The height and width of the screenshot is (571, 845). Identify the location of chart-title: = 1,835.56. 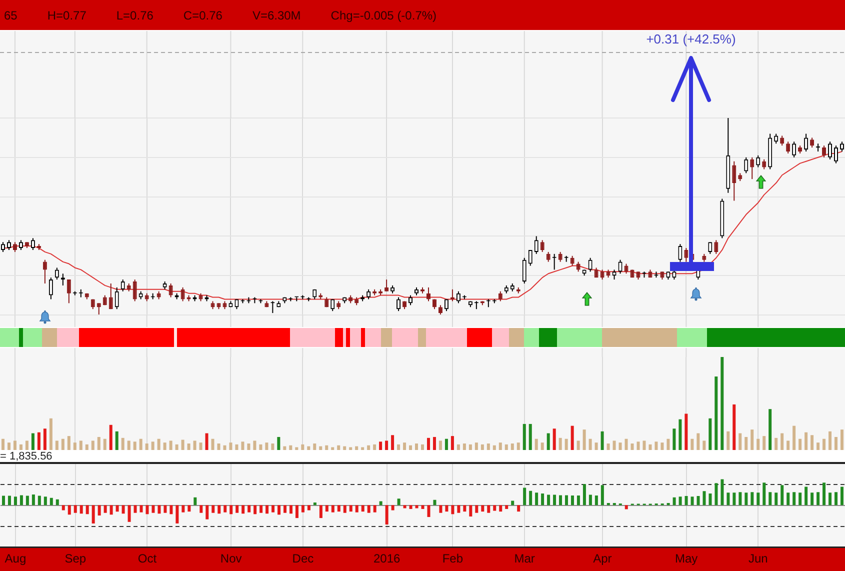
(26, 456).